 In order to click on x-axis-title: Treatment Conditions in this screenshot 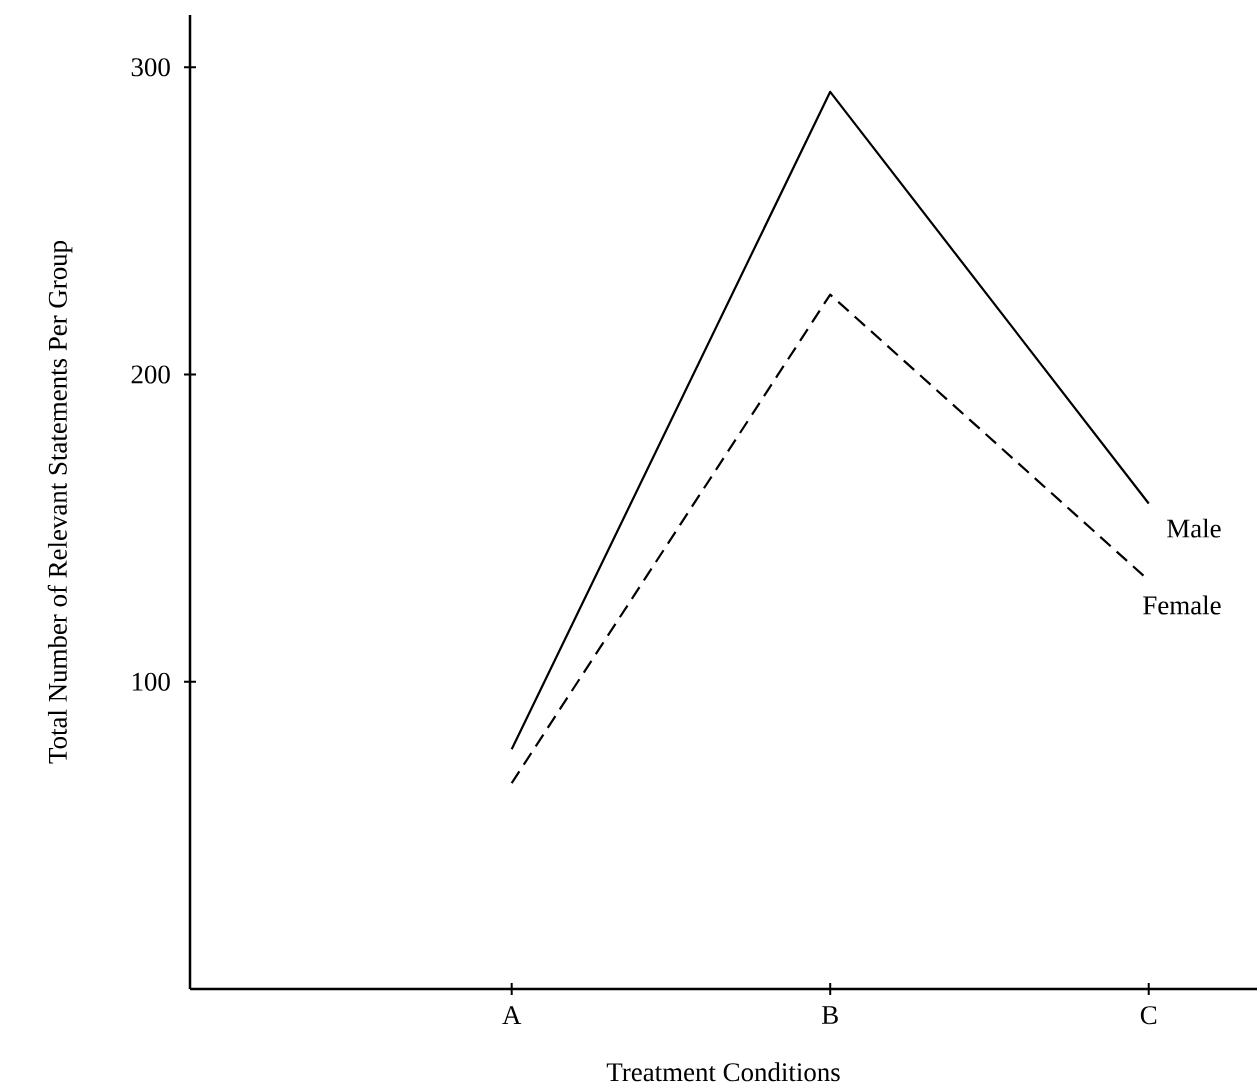, I will do `click(723, 1072)`.